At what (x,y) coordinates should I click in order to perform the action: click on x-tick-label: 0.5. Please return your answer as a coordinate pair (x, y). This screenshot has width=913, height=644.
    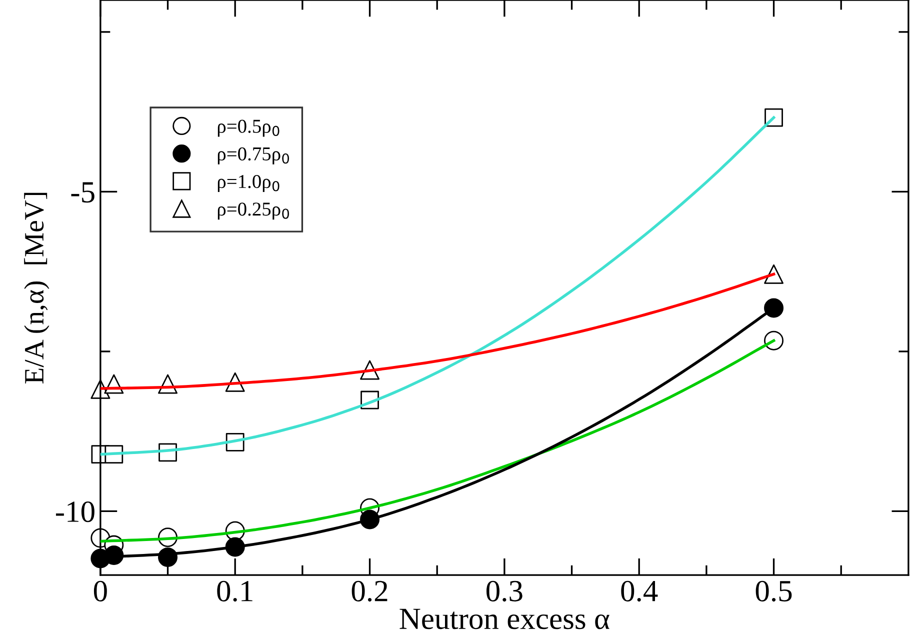
    Looking at the image, I should click on (774, 591).